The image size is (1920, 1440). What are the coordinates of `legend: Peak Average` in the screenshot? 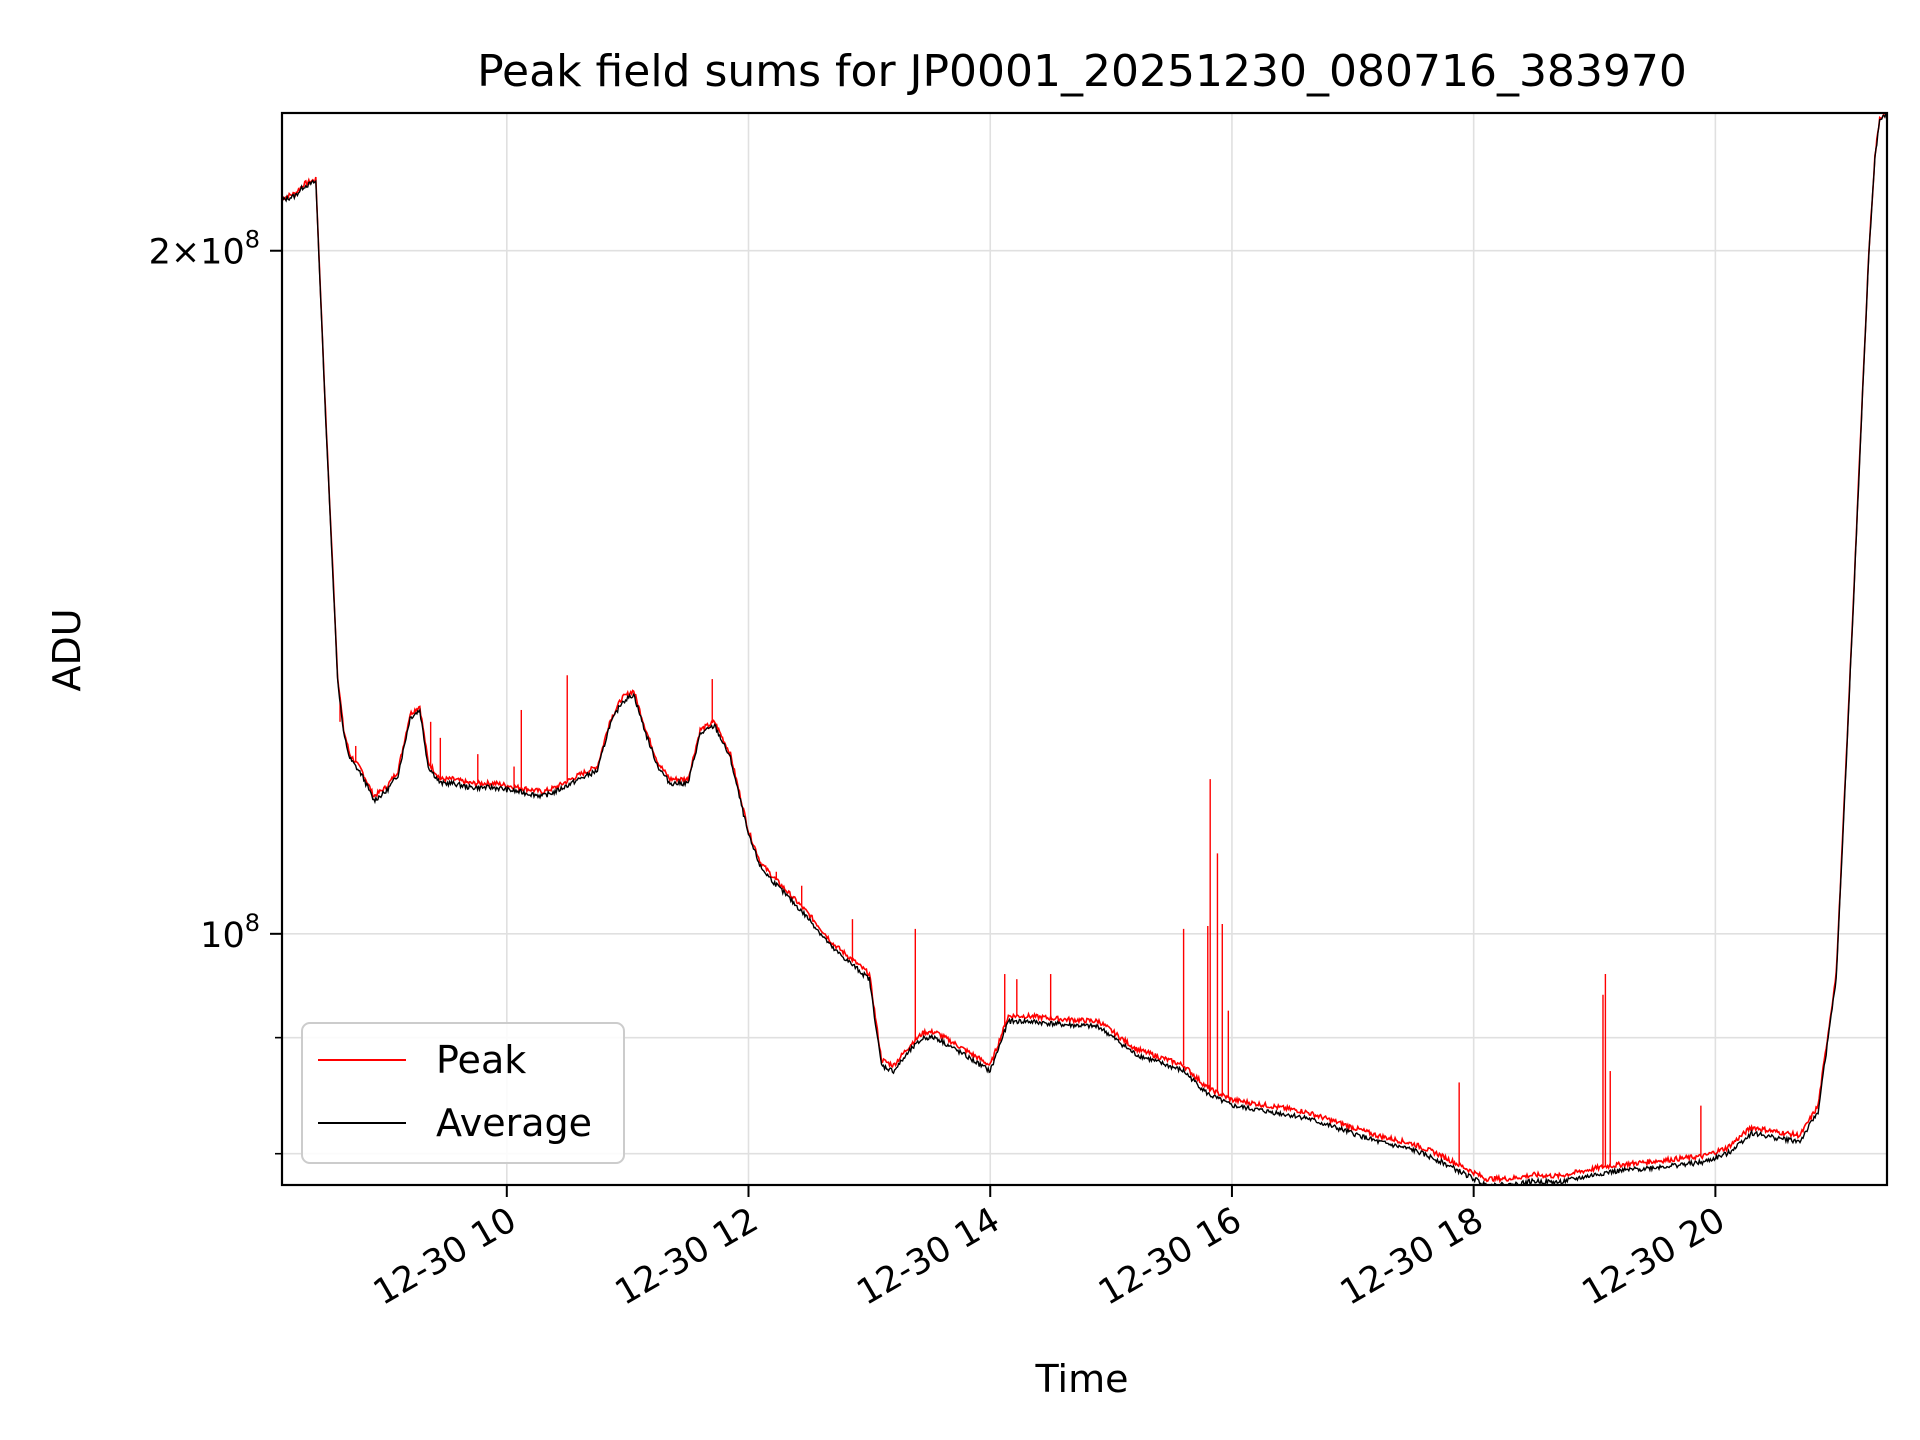 It's located at (463, 1093).